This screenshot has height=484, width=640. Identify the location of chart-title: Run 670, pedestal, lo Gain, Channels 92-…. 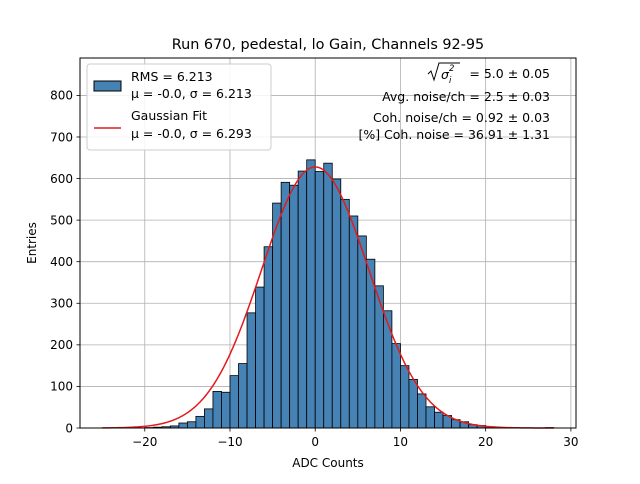
(328, 45).